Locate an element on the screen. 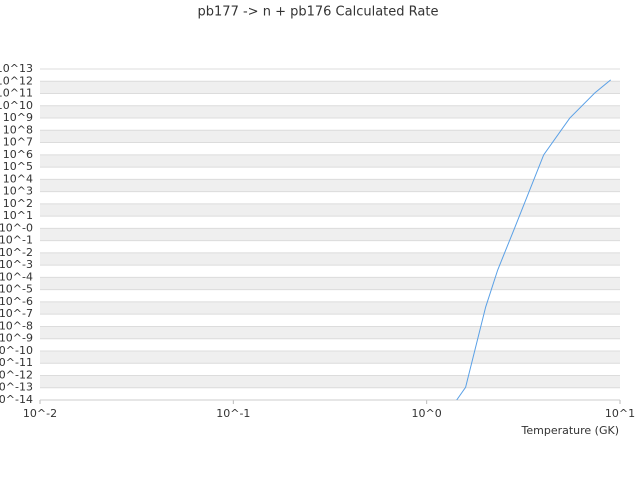  y-tick-label: 10^-11 is located at coordinates (16, 362).